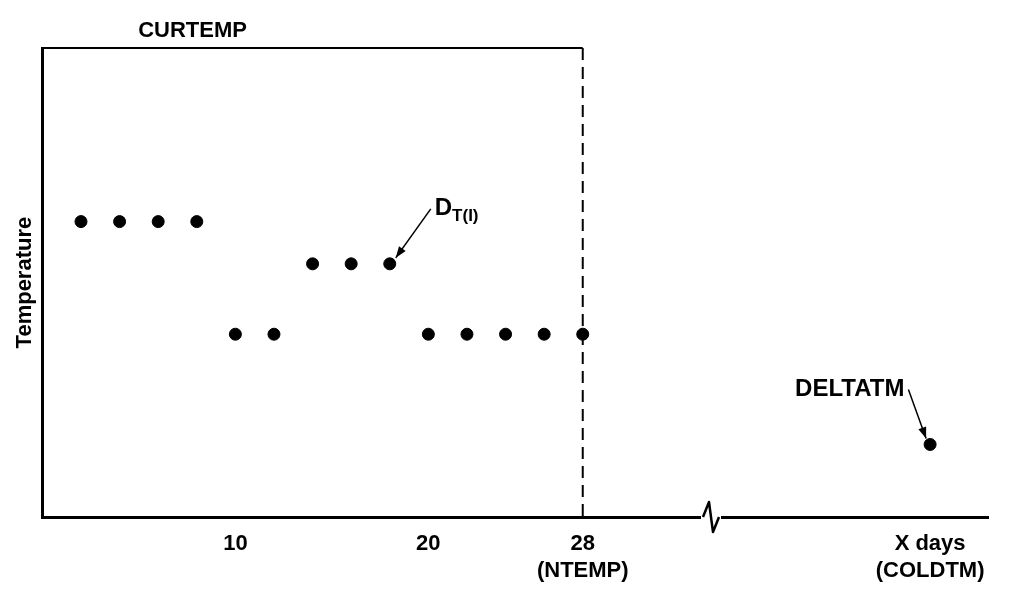 The image size is (1019, 606). Describe the element at coordinates (24, 282) in the screenshot. I see `y-axis-title: Temperature` at that location.